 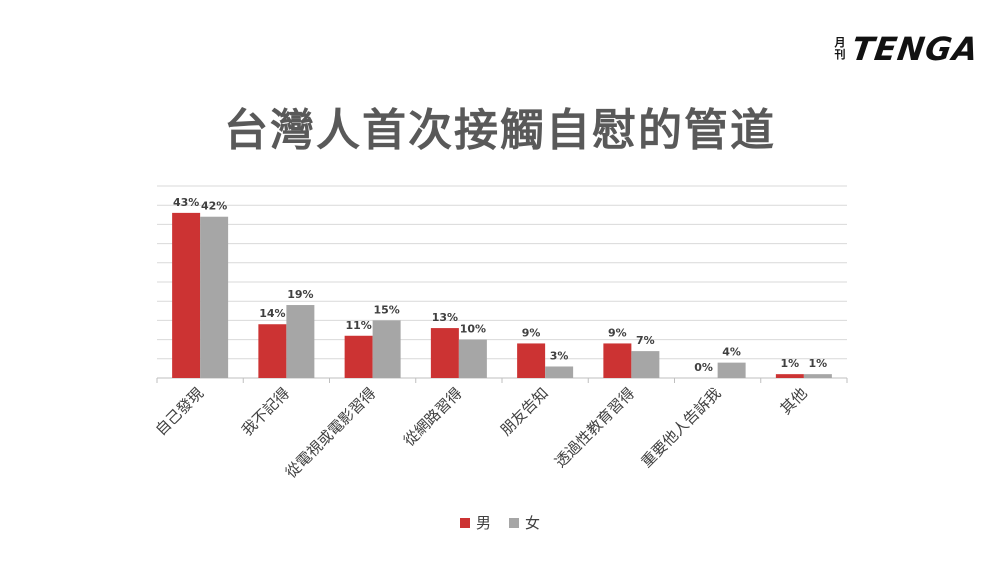 What do you see at coordinates (433, 417) in the screenshot?
I see `category-label: 從網路習得` at bounding box center [433, 417].